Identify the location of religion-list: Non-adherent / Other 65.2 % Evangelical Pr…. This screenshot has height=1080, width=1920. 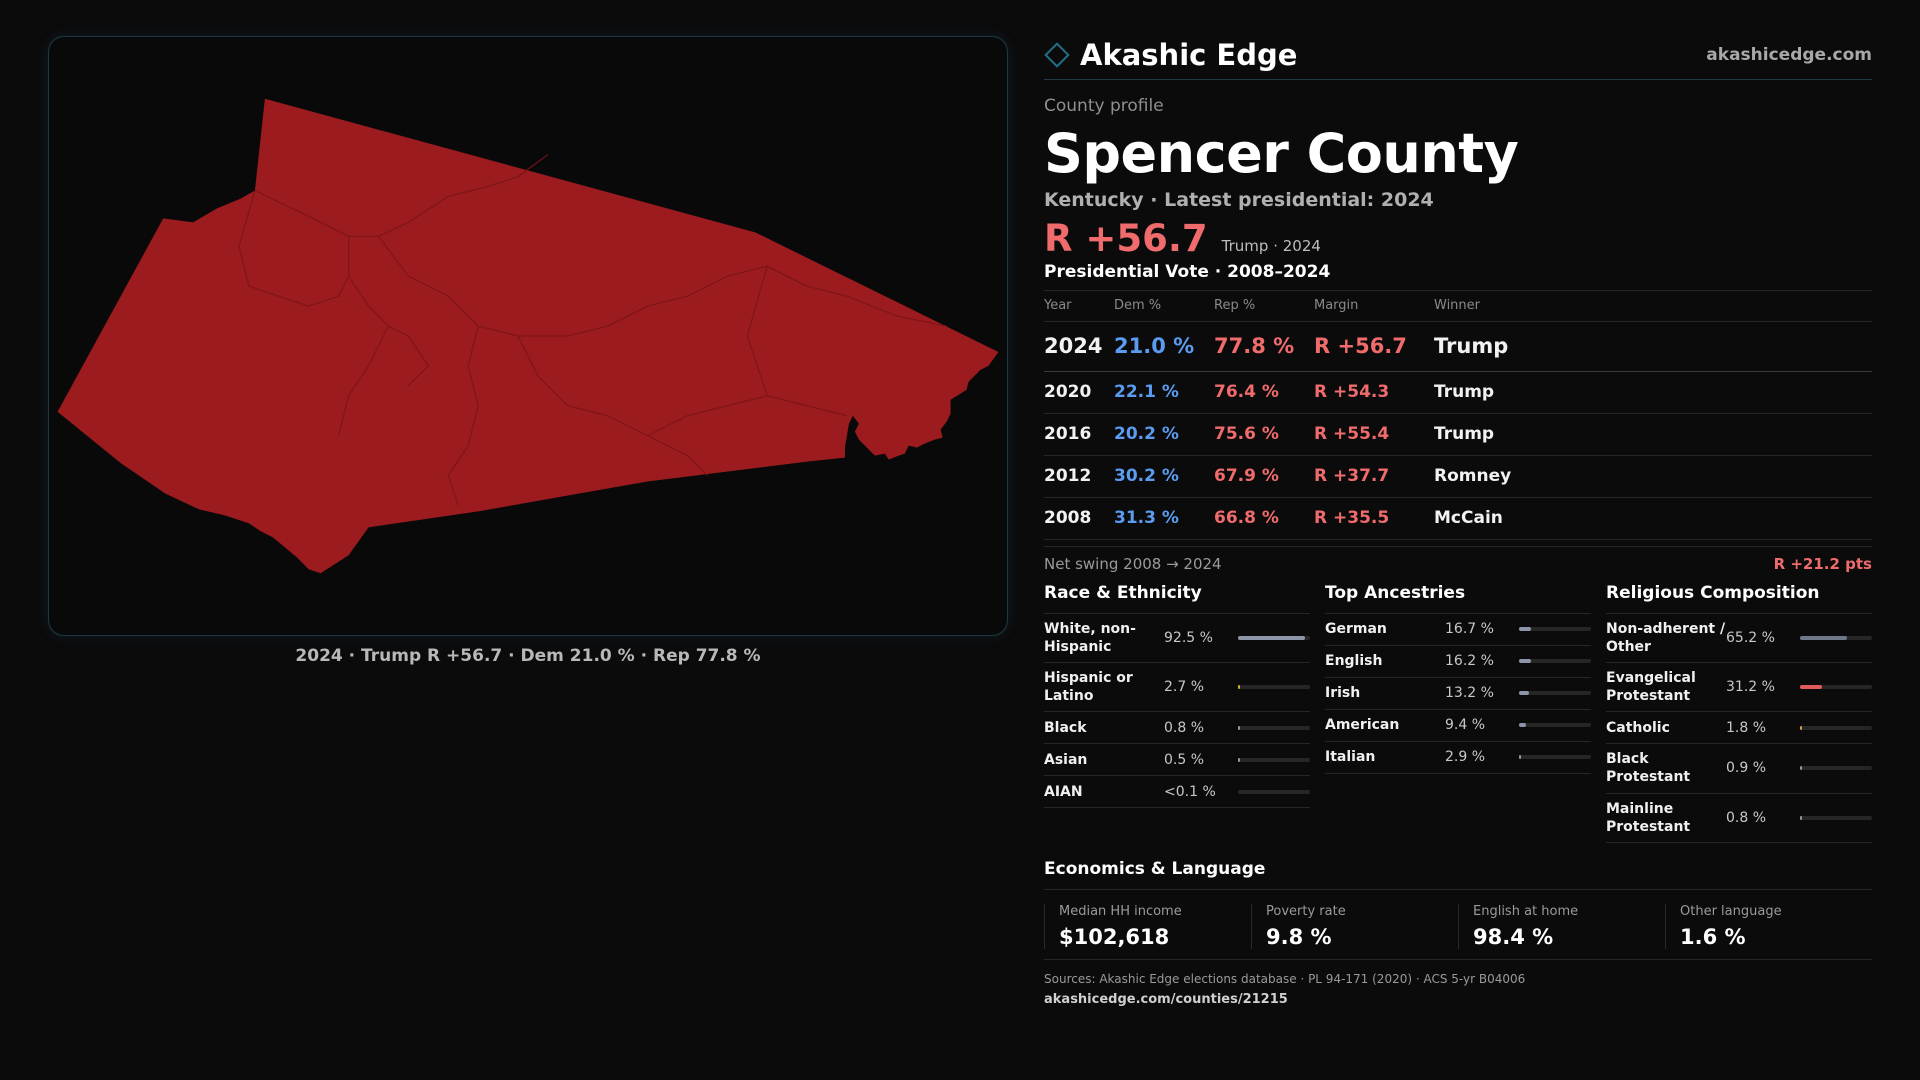
(1739, 728).